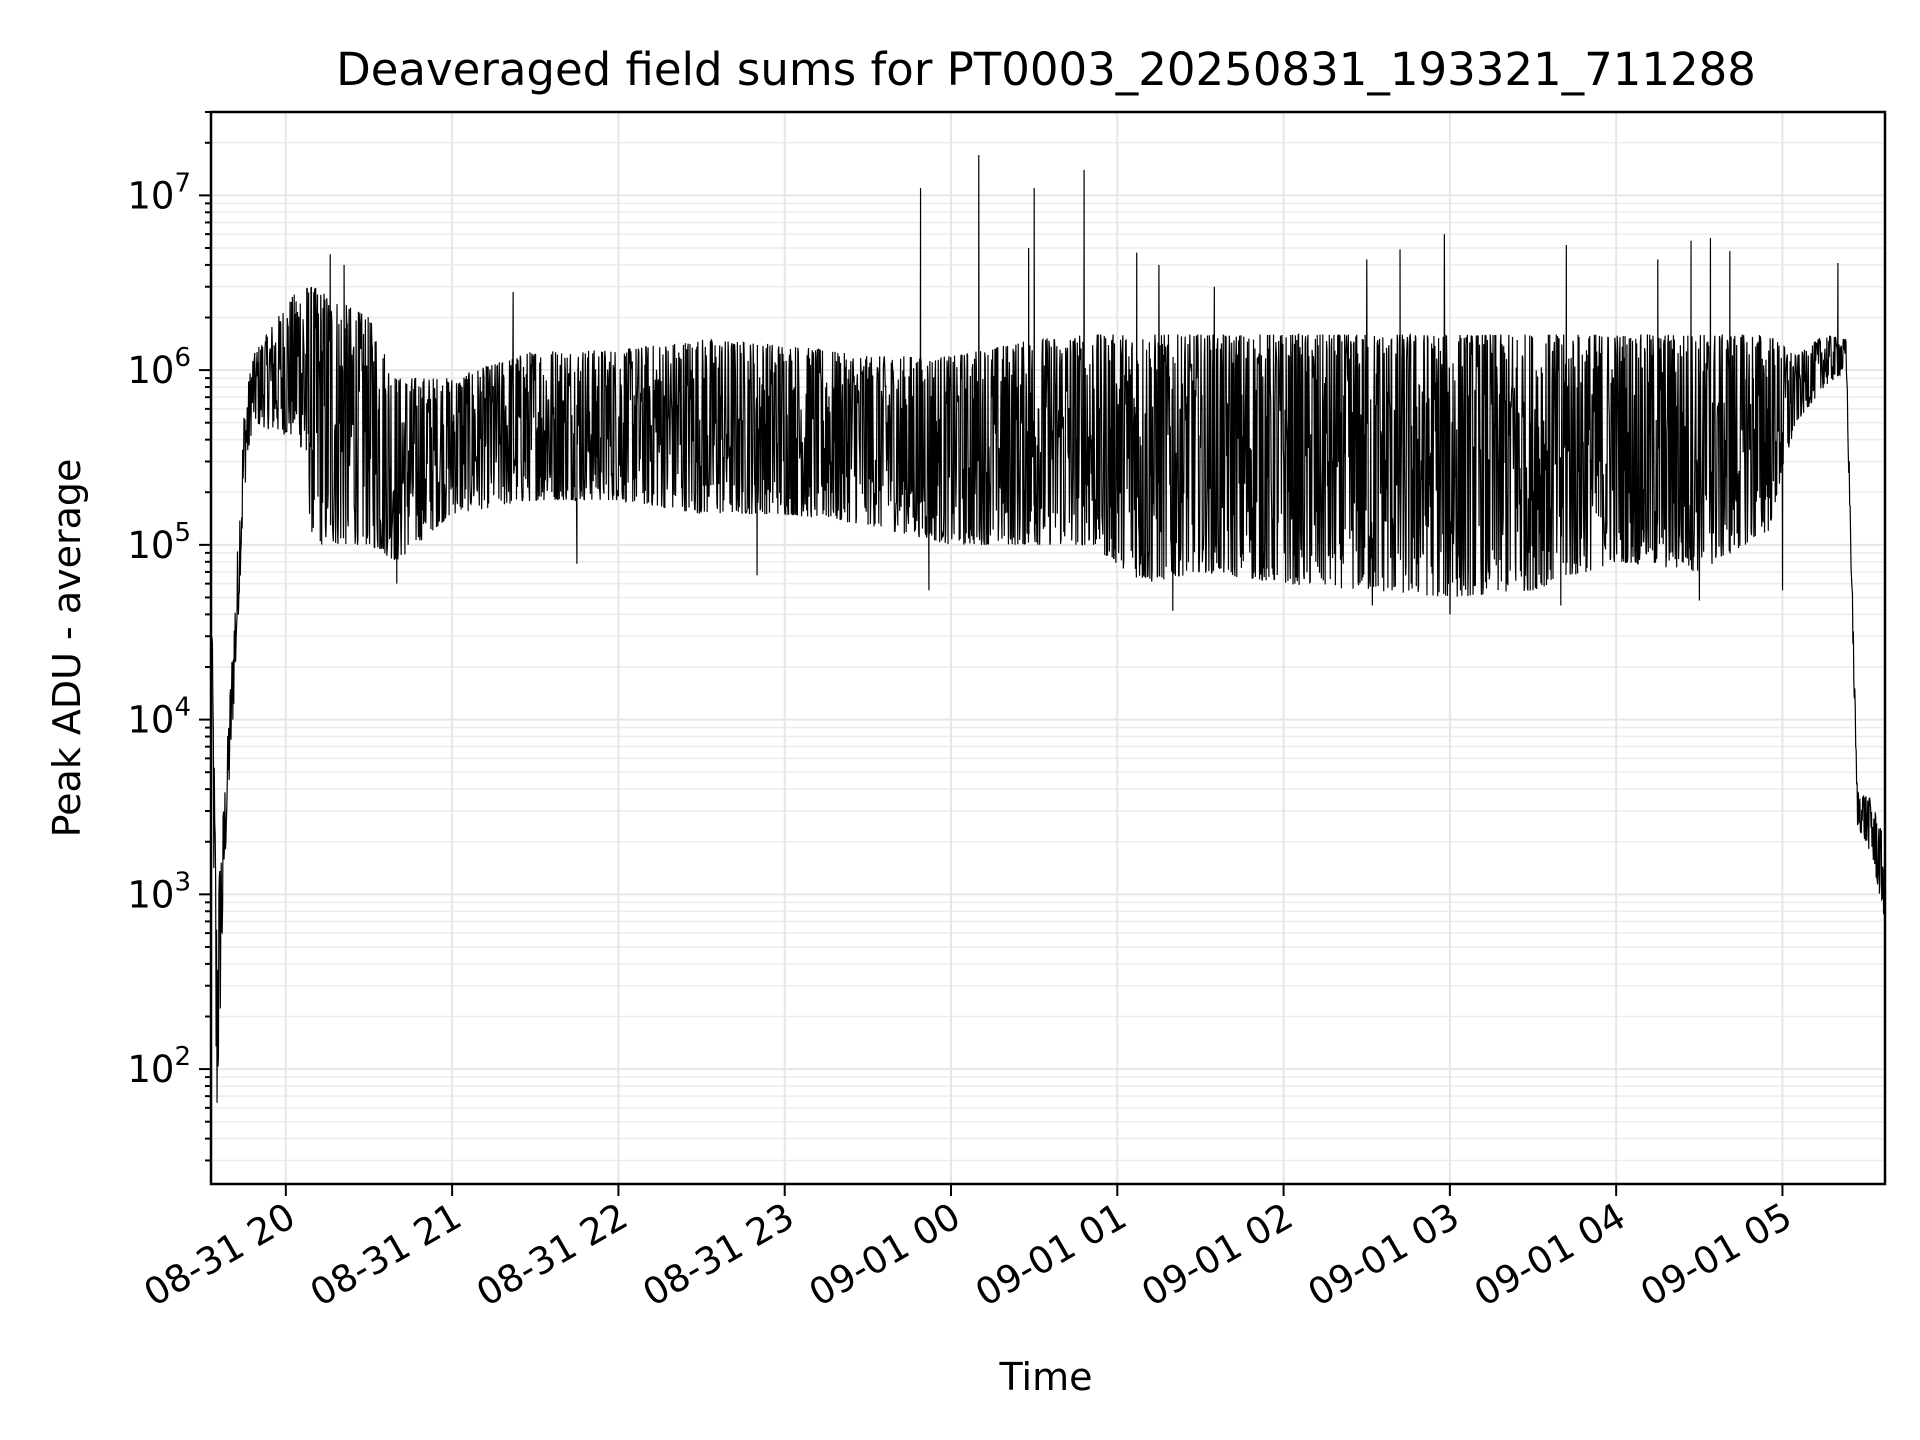 The height and width of the screenshot is (1440, 1920). I want to click on x-axis-label: Time, so click(1046, 1377).